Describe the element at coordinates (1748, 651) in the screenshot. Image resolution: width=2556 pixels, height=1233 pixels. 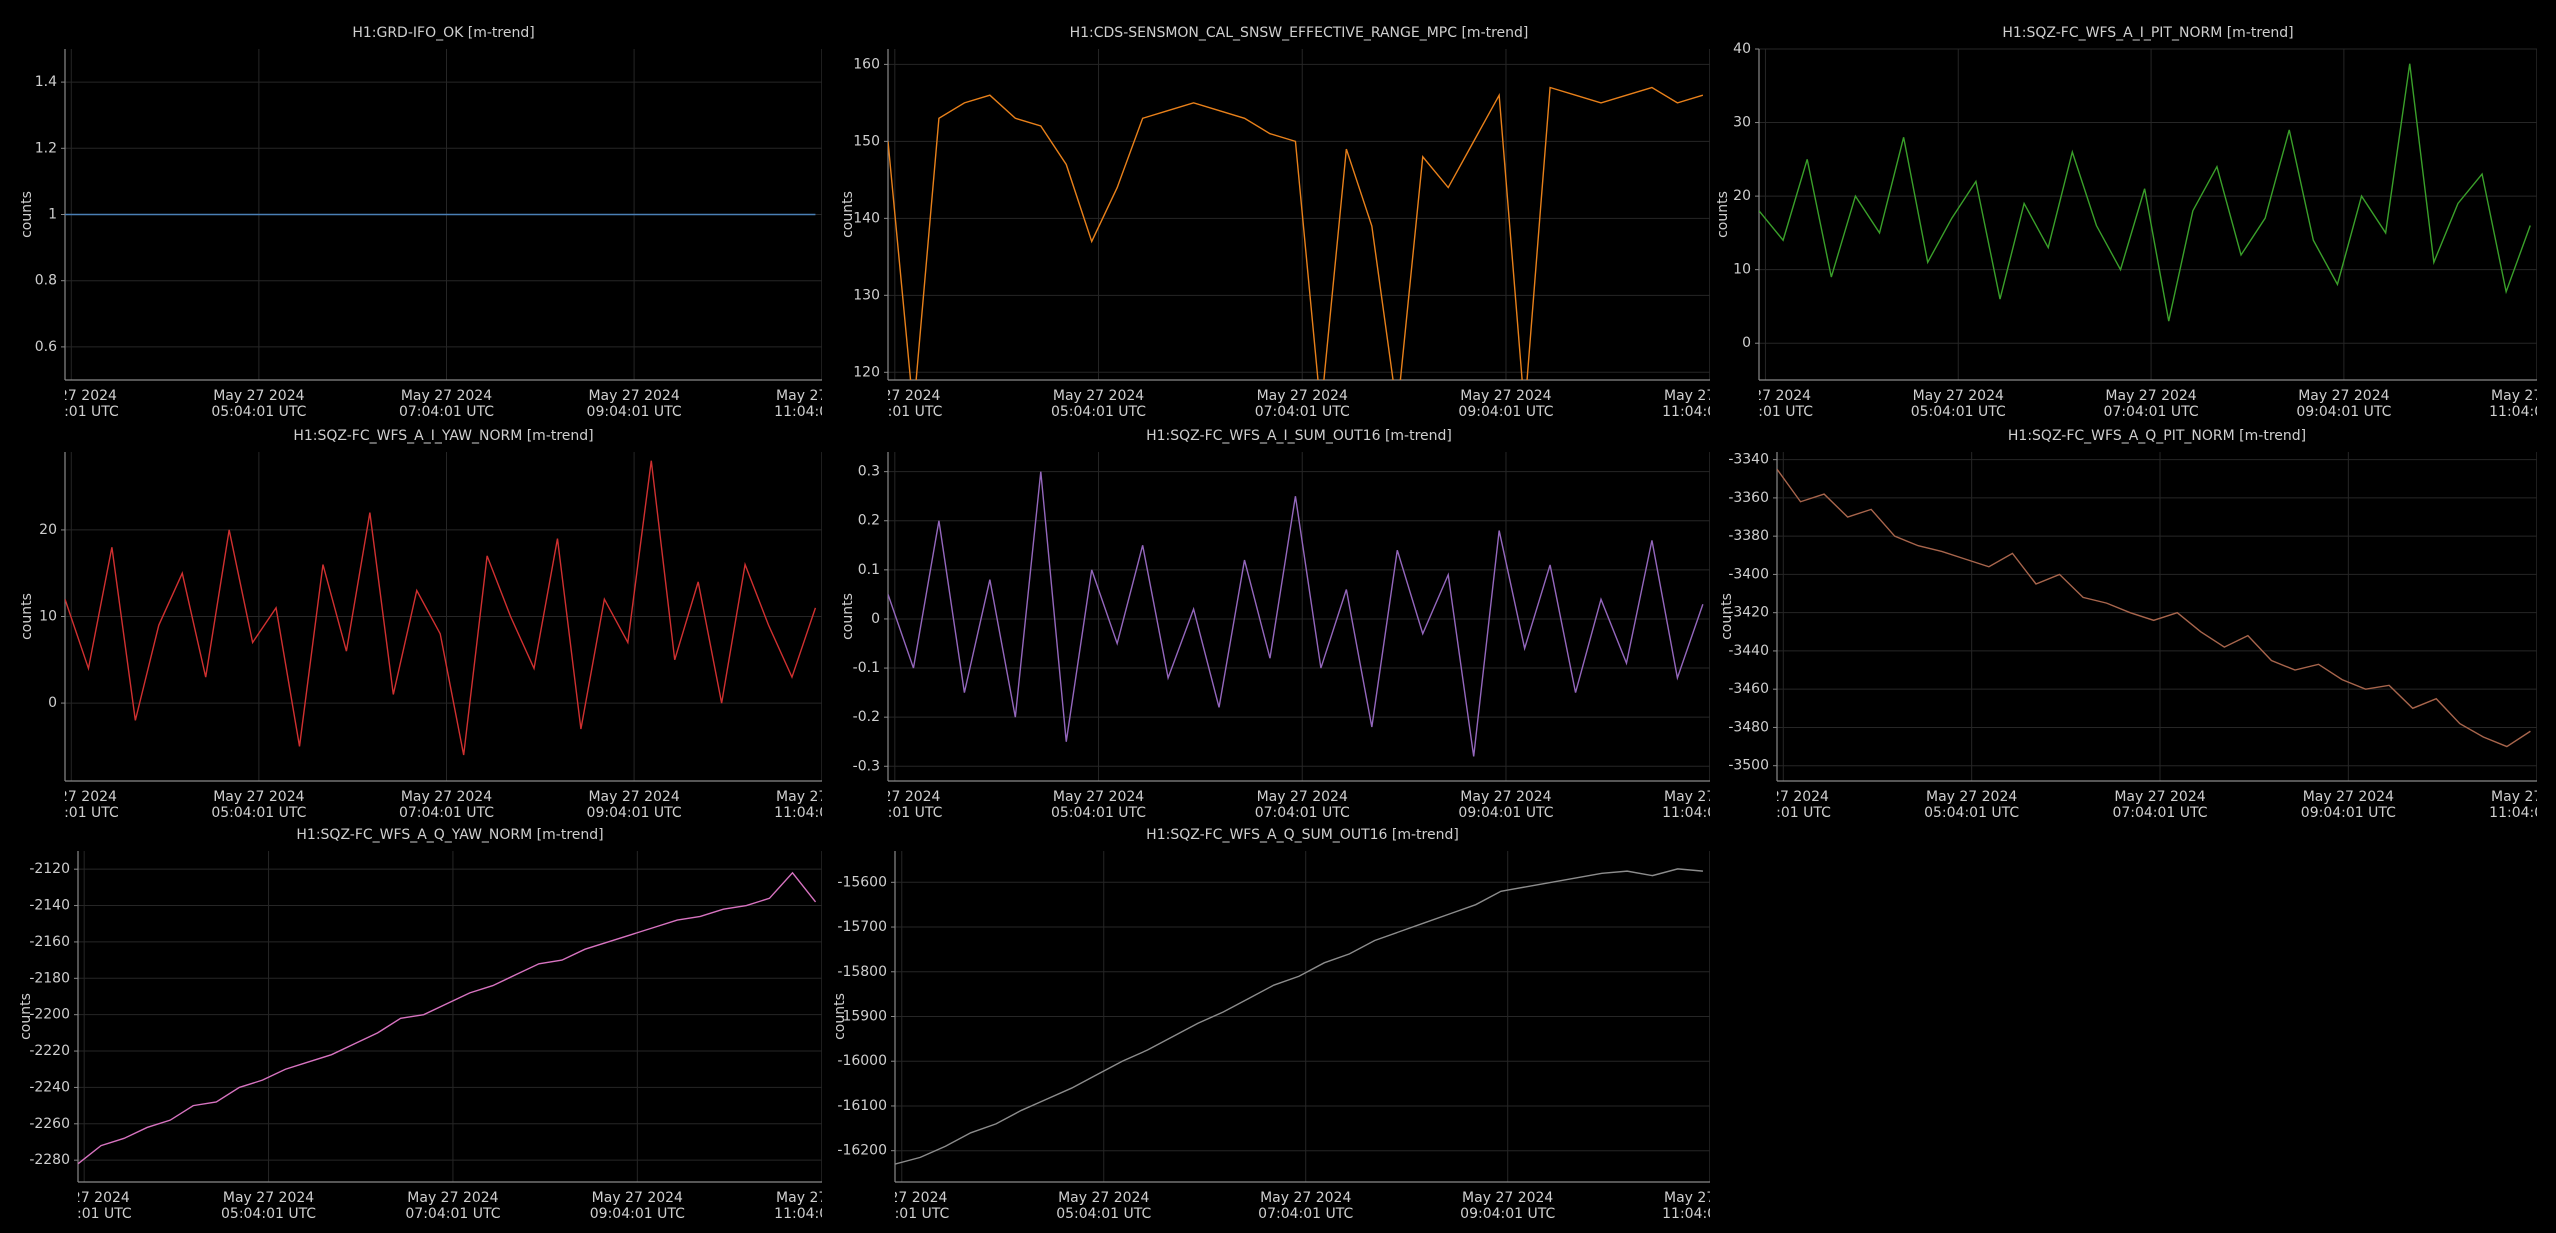
I see `y-tick-label: -3440` at that location.